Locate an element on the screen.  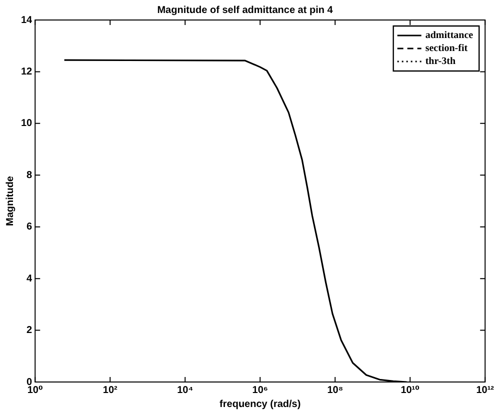
y-tick-label: 2 is located at coordinates (29, 330).